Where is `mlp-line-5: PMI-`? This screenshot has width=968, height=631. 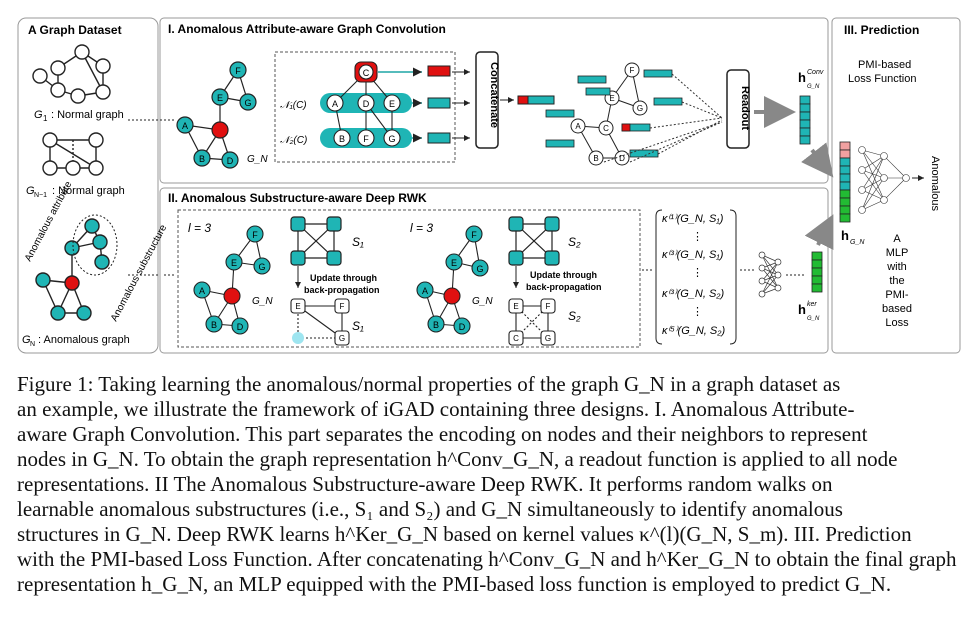 mlp-line-5: PMI- is located at coordinates (897, 295).